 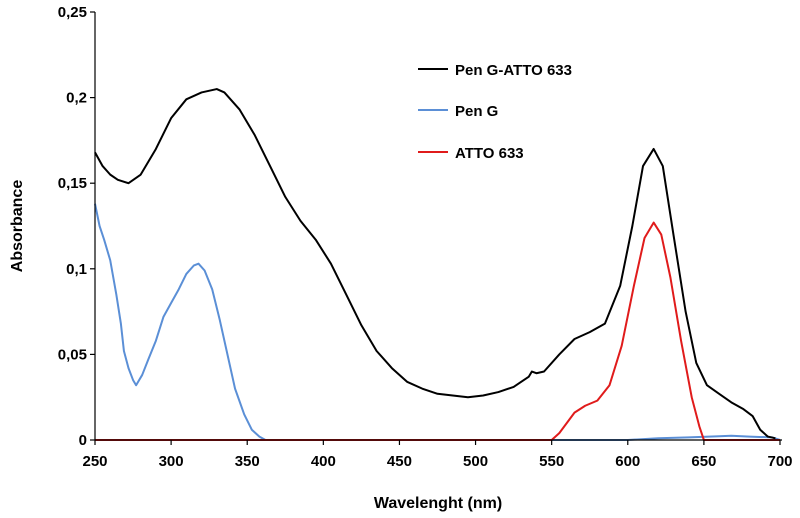 What do you see at coordinates (83, 440) in the screenshot?
I see `y-tick-label: 0` at bounding box center [83, 440].